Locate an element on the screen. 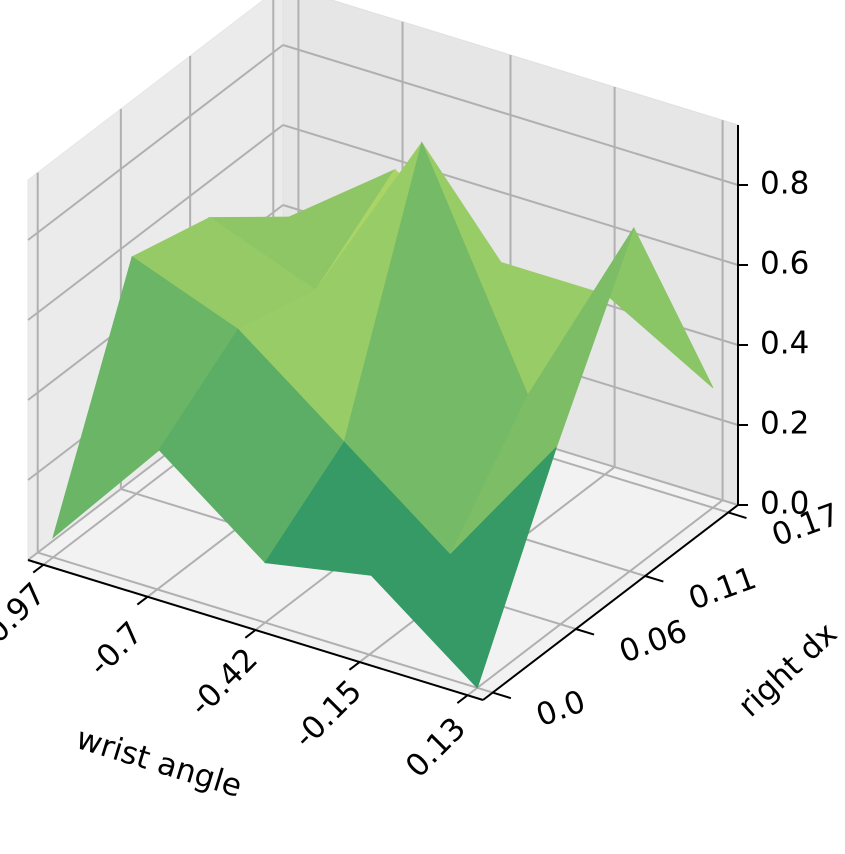 Image resolution: width=845 pixels, height=854 pixels. z-tick-label: 0.8 is located at coordinates (784, 184).